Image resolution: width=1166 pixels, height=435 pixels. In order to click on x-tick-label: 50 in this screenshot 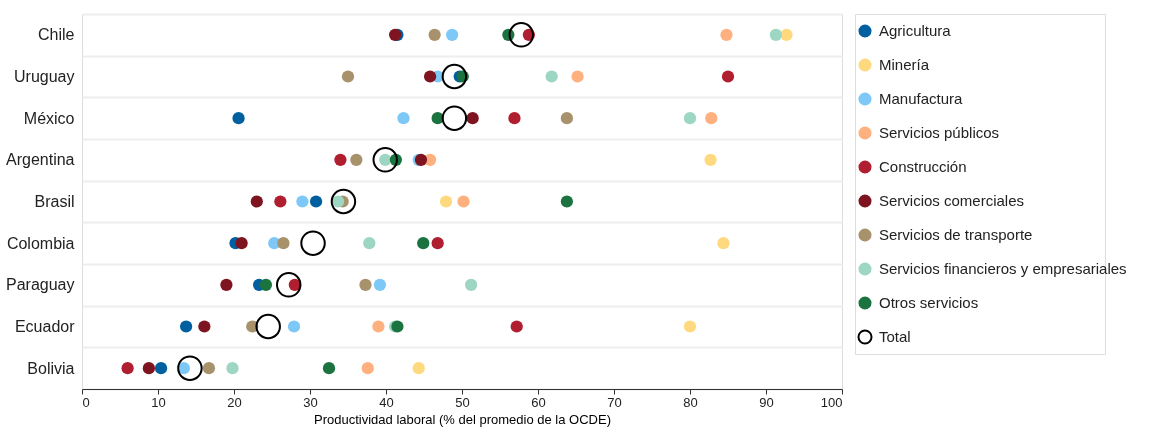, I will do `click(462, 402)`.